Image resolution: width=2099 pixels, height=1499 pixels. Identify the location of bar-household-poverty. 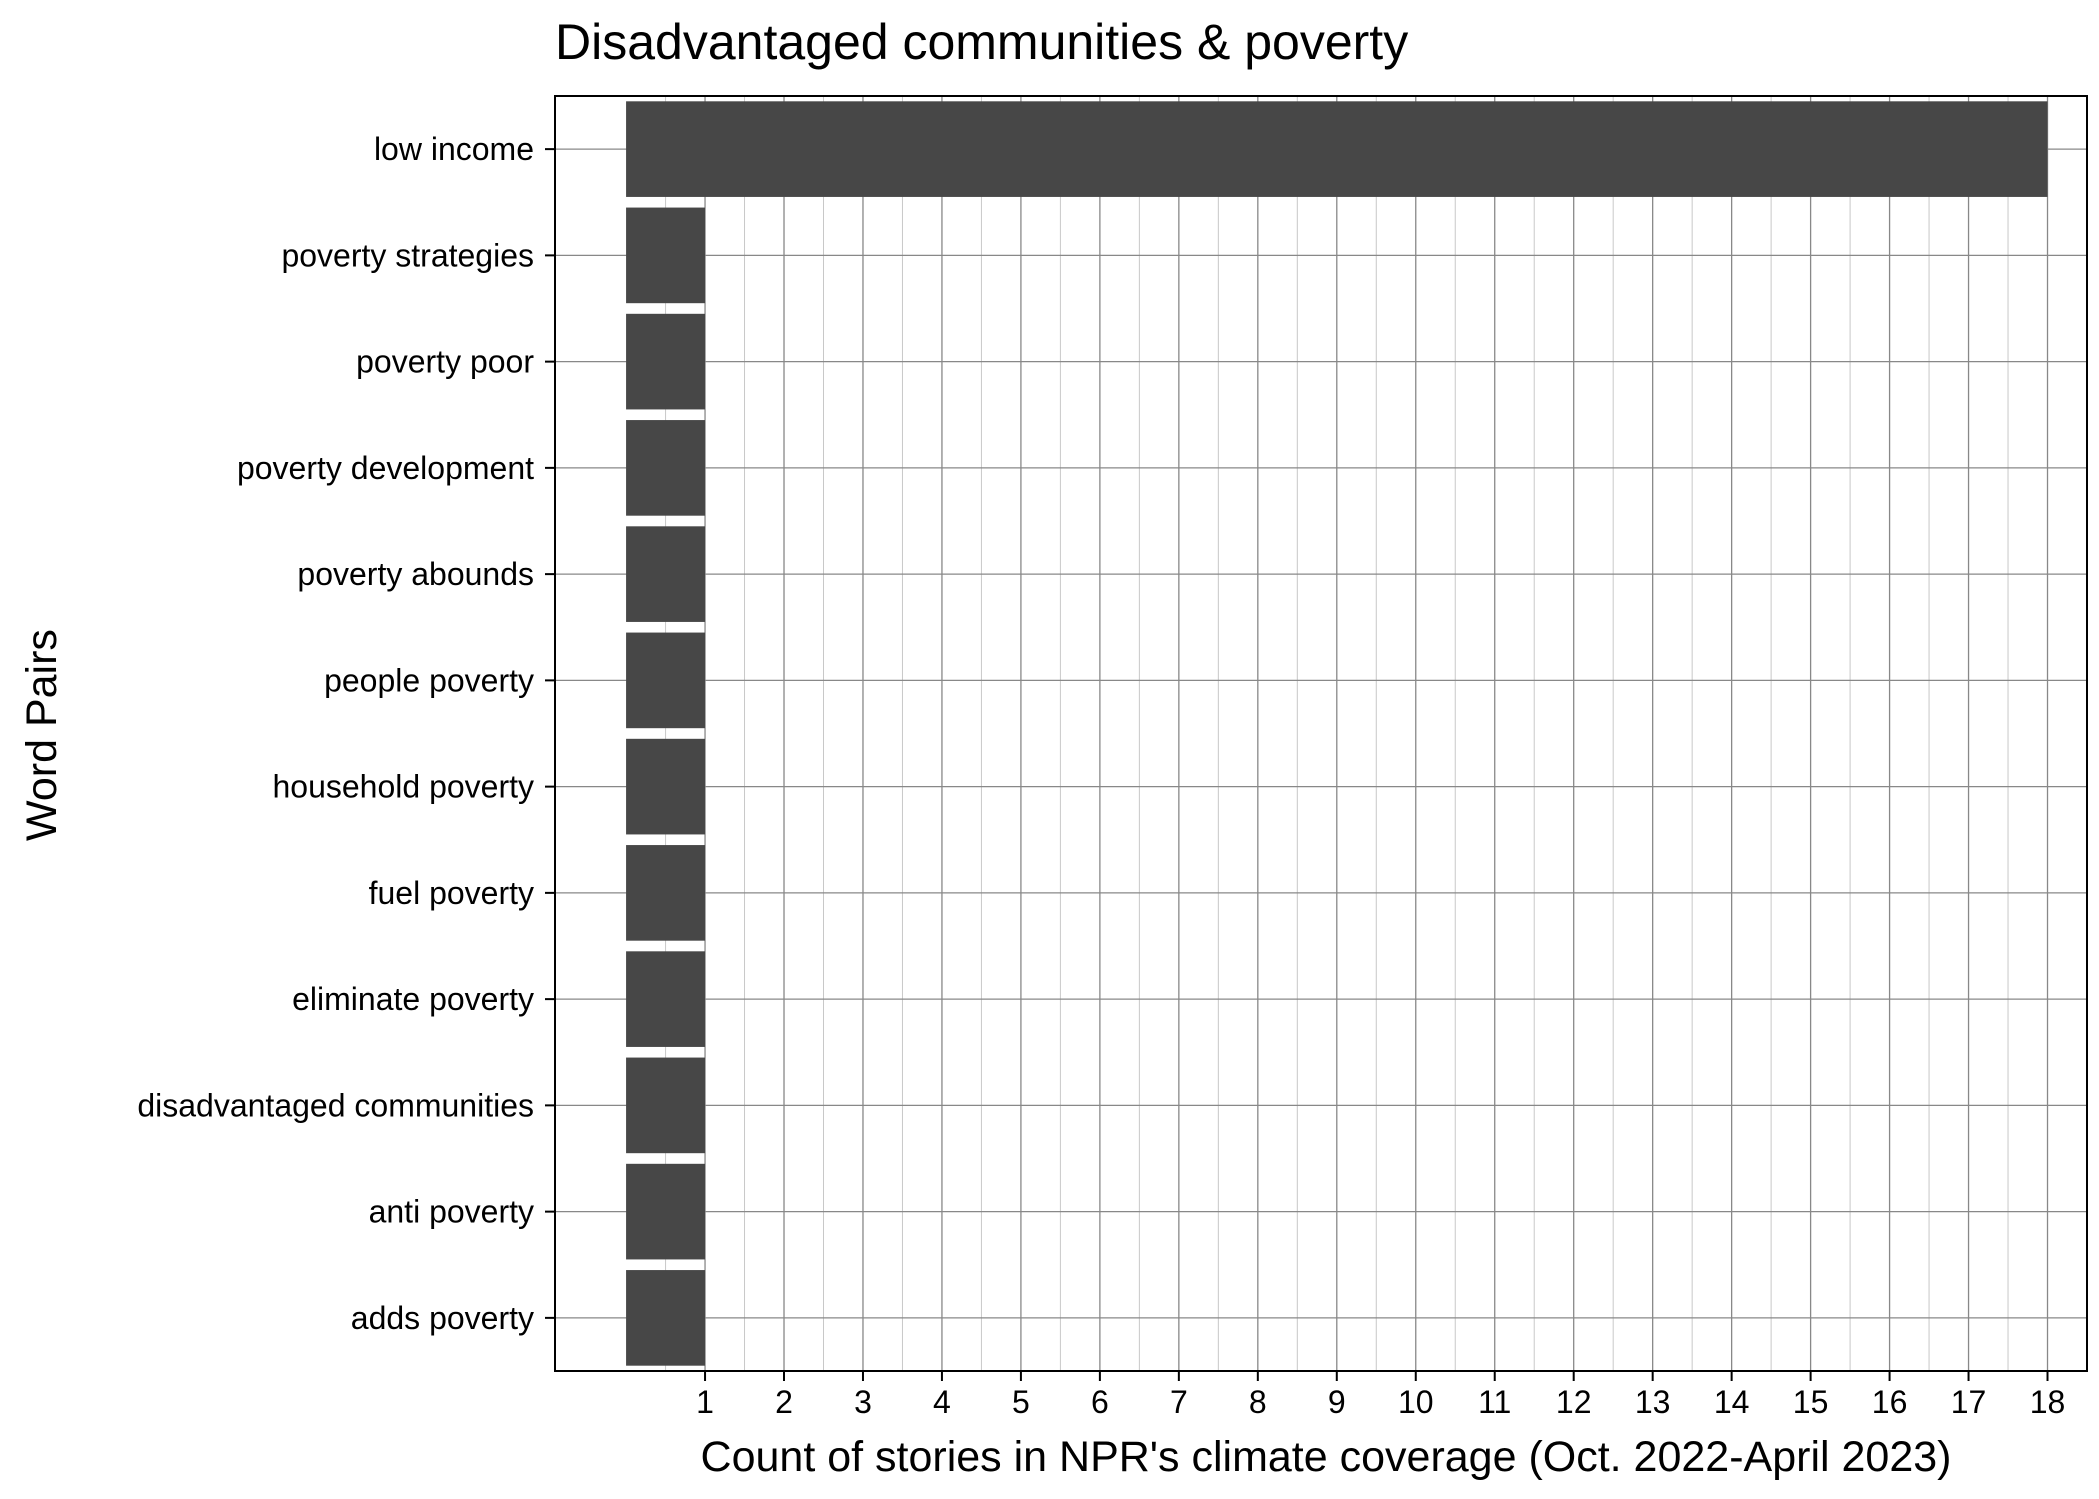
(666, 786).